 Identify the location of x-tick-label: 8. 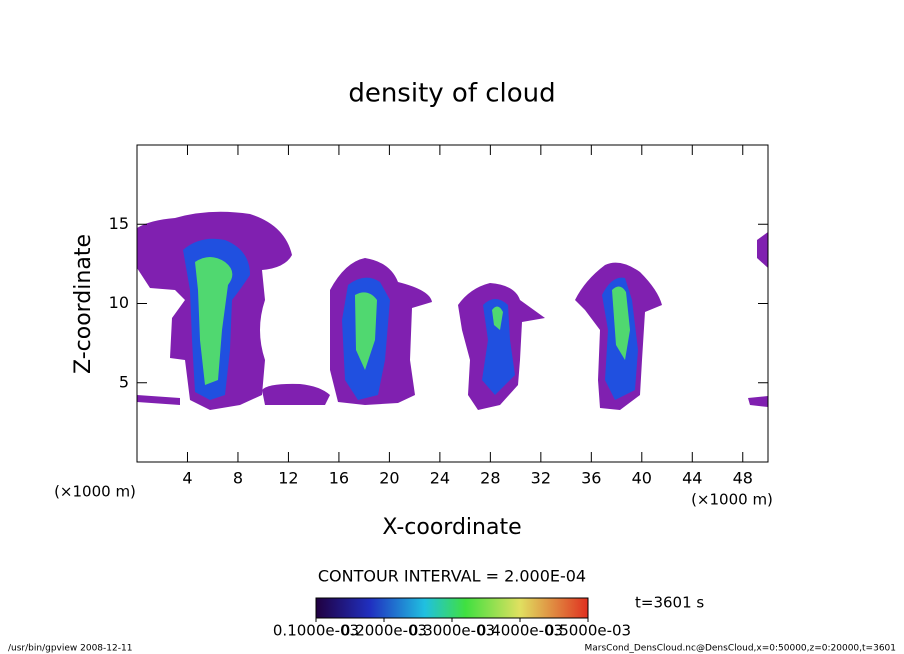
(238, 478).